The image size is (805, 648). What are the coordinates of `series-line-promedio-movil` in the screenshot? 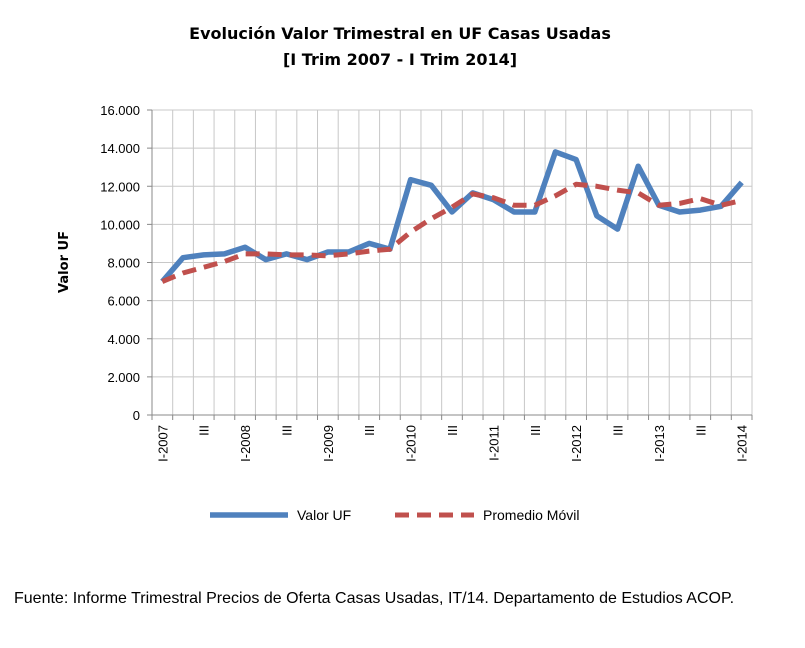 It's located at (452, 232).